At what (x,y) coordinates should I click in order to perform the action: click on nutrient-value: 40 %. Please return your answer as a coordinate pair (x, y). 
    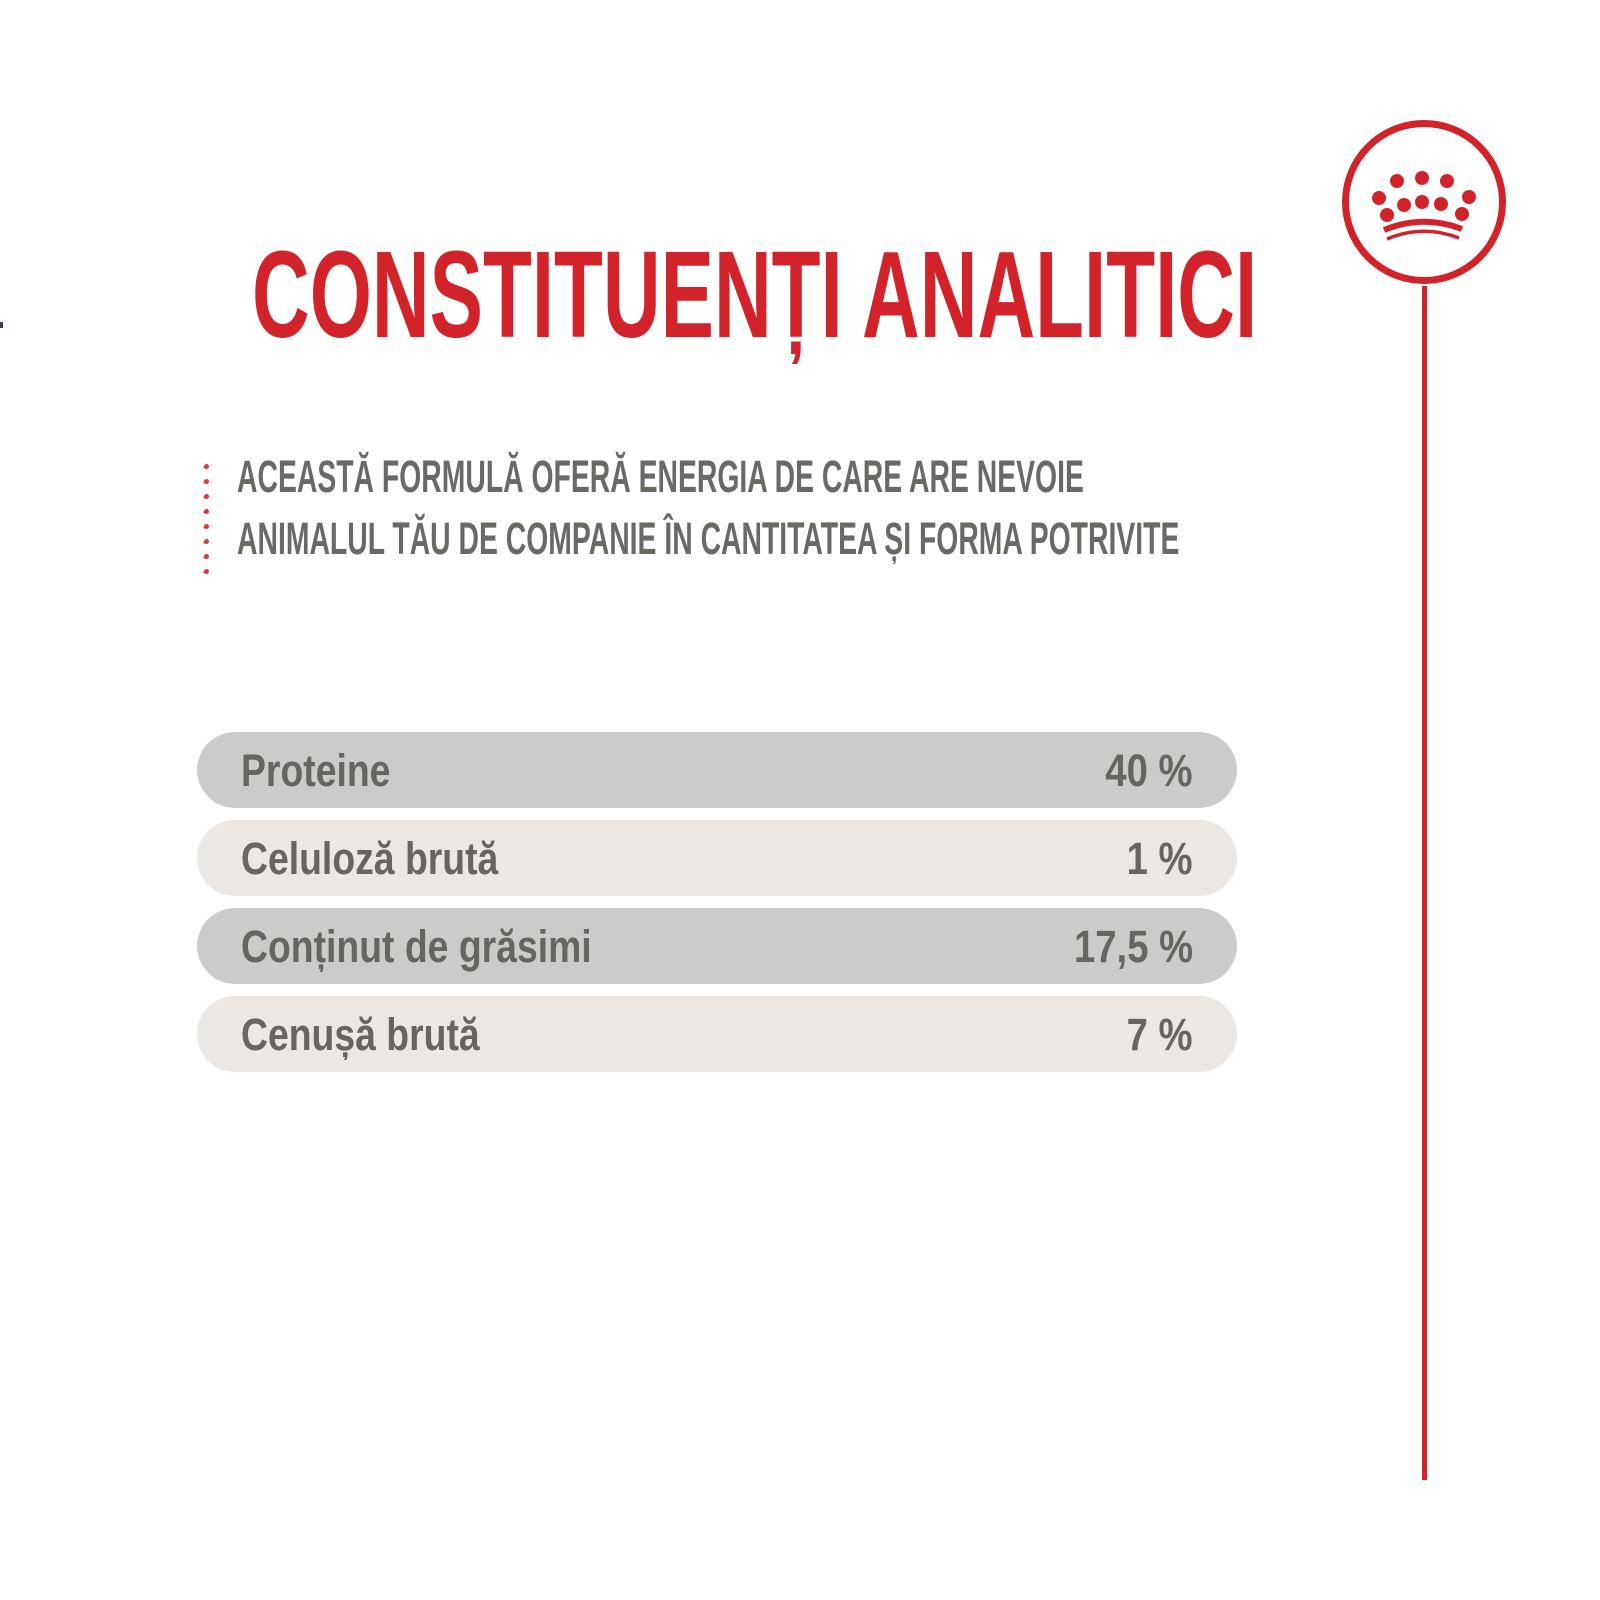
    Looking at the image, I should click on (1149, 770).